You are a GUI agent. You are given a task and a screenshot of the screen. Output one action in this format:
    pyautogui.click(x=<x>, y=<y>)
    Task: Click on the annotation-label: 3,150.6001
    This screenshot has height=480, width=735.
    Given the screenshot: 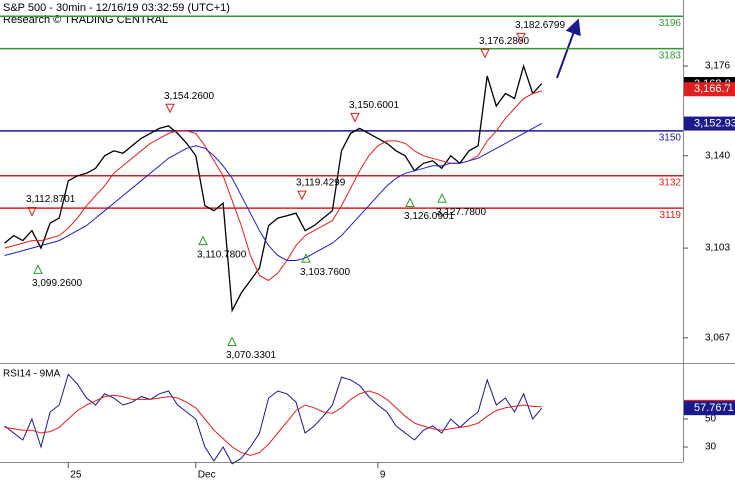 What is the action you would take?
    pyautogui.click(x=374, y=105)
    